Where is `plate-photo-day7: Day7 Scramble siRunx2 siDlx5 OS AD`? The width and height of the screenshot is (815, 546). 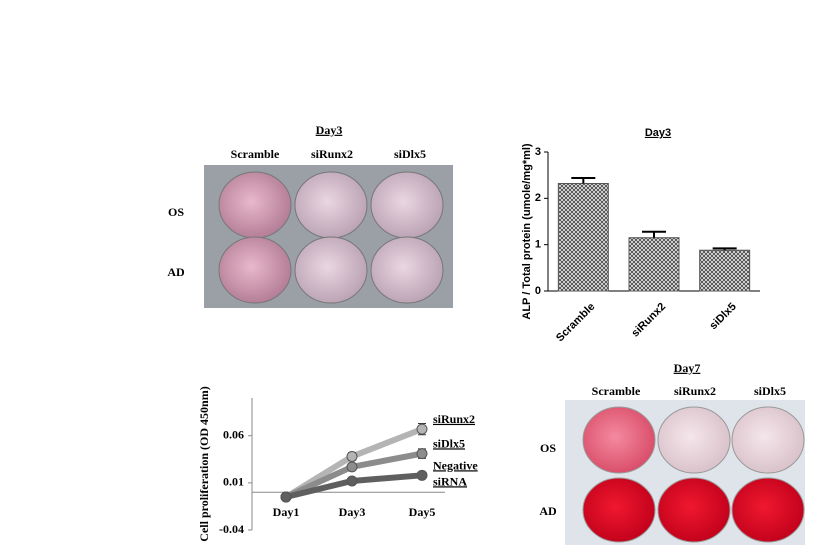 plate-photo-day7: Day7 Scramble siRunx2 siDlx5 OS AD is located at coordinates (672, 453).